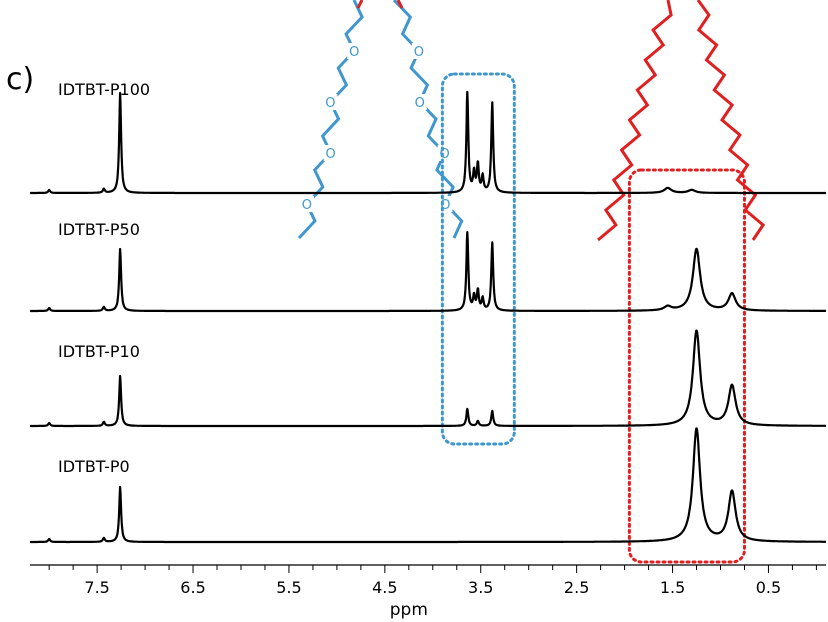 The width and height of the screenshot is (828, 622). What do you see at coordinates (380, 4) in the screenshot?
I see `top-linker` at bounding box center [380, 4].